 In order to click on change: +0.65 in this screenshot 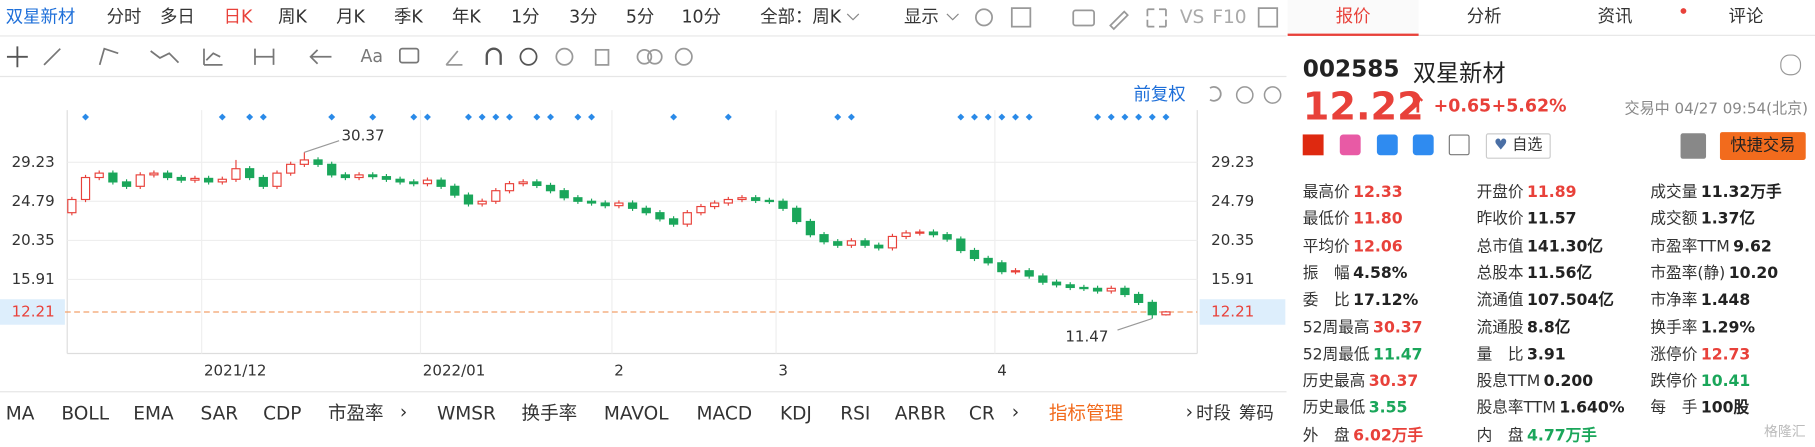, I will do `click(1462, 105)`.